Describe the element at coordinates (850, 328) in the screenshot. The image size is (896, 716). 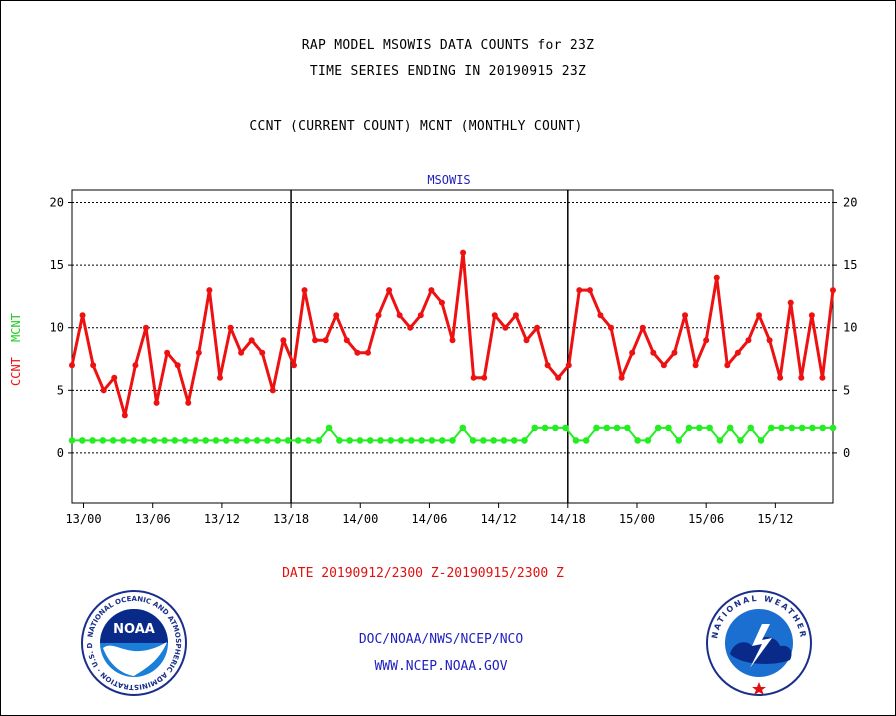
I see `y-tick-label-right: 10` at that location.